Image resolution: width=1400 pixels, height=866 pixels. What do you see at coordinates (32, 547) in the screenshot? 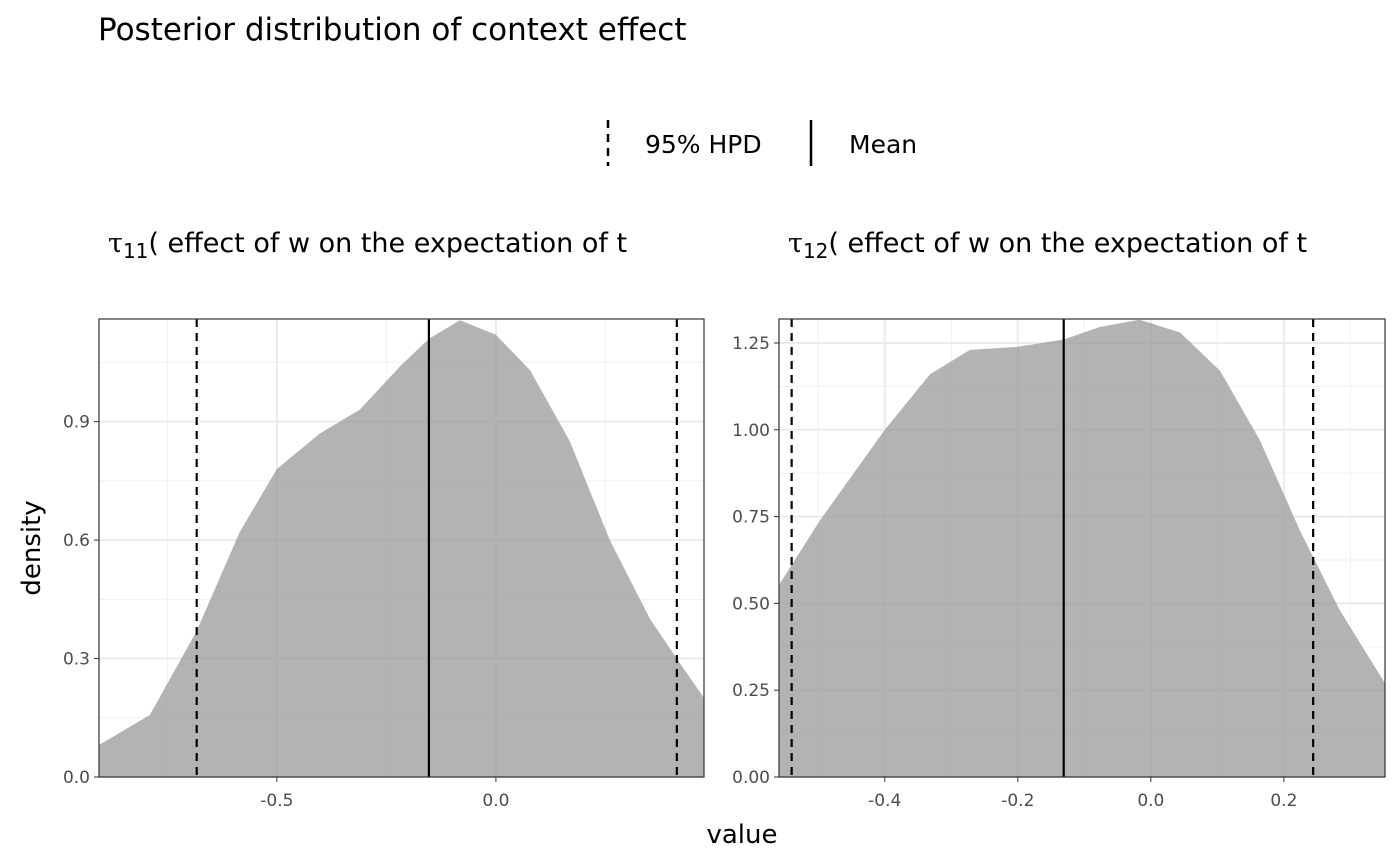
I see `y-axis-label: density` at bounding box center [32, 547].